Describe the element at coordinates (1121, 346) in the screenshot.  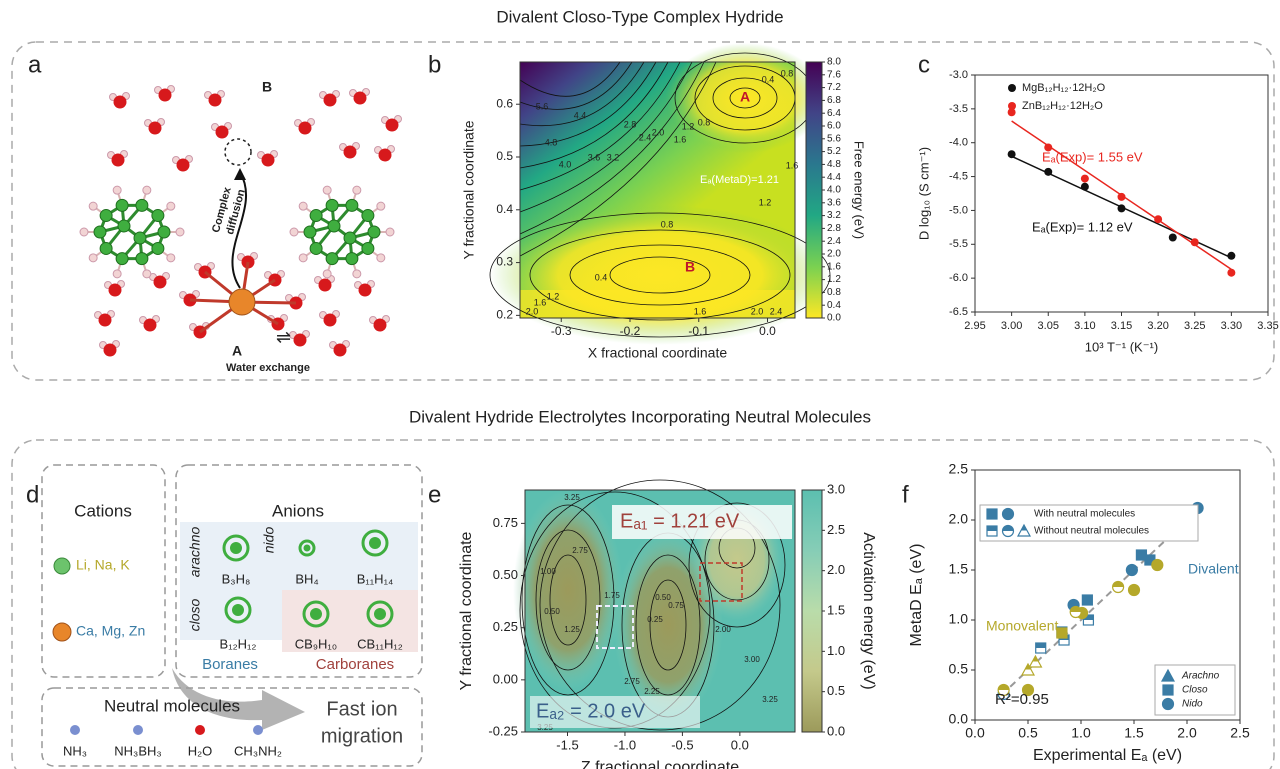
I see `x-axis-label: 10³ T⁻¹ (K⁻¹)` at that location.